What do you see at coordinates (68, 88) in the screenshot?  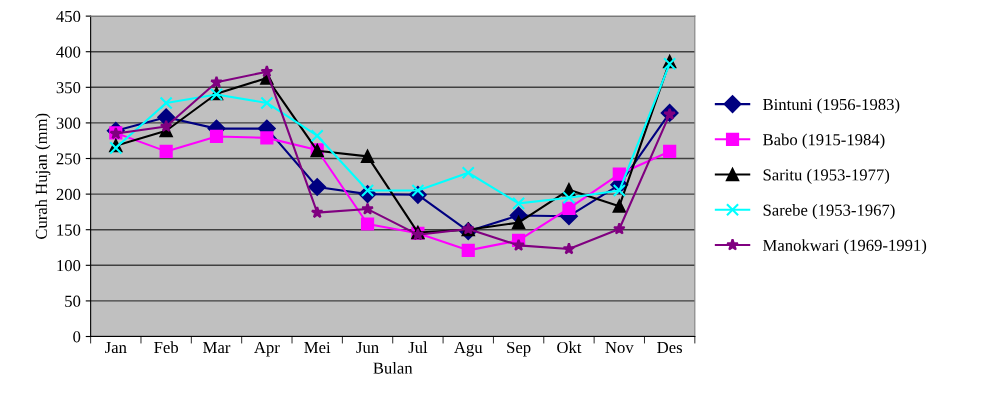 I see `y-tick-label: 350` at bounding box center [68, 88].